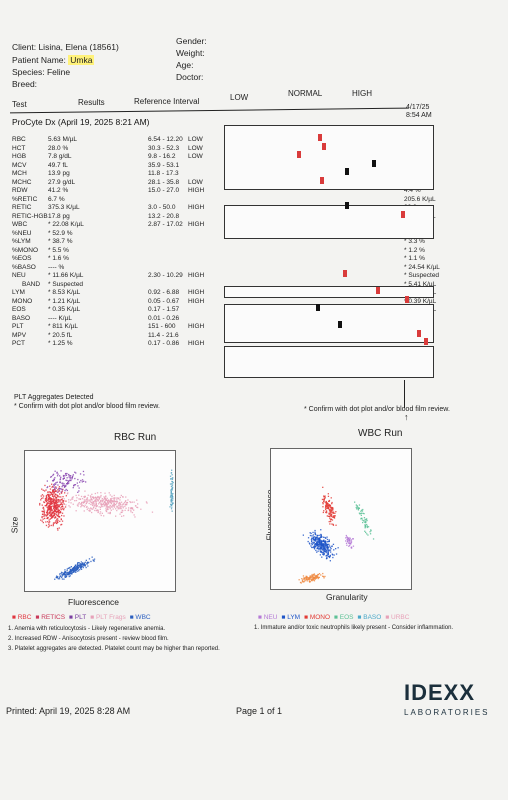 Image resolution: width=508 pixels, height=800 pixels. Describe the element at coordinates (239, 97) in the screenshot. I see `col-low: LOW` at that location.